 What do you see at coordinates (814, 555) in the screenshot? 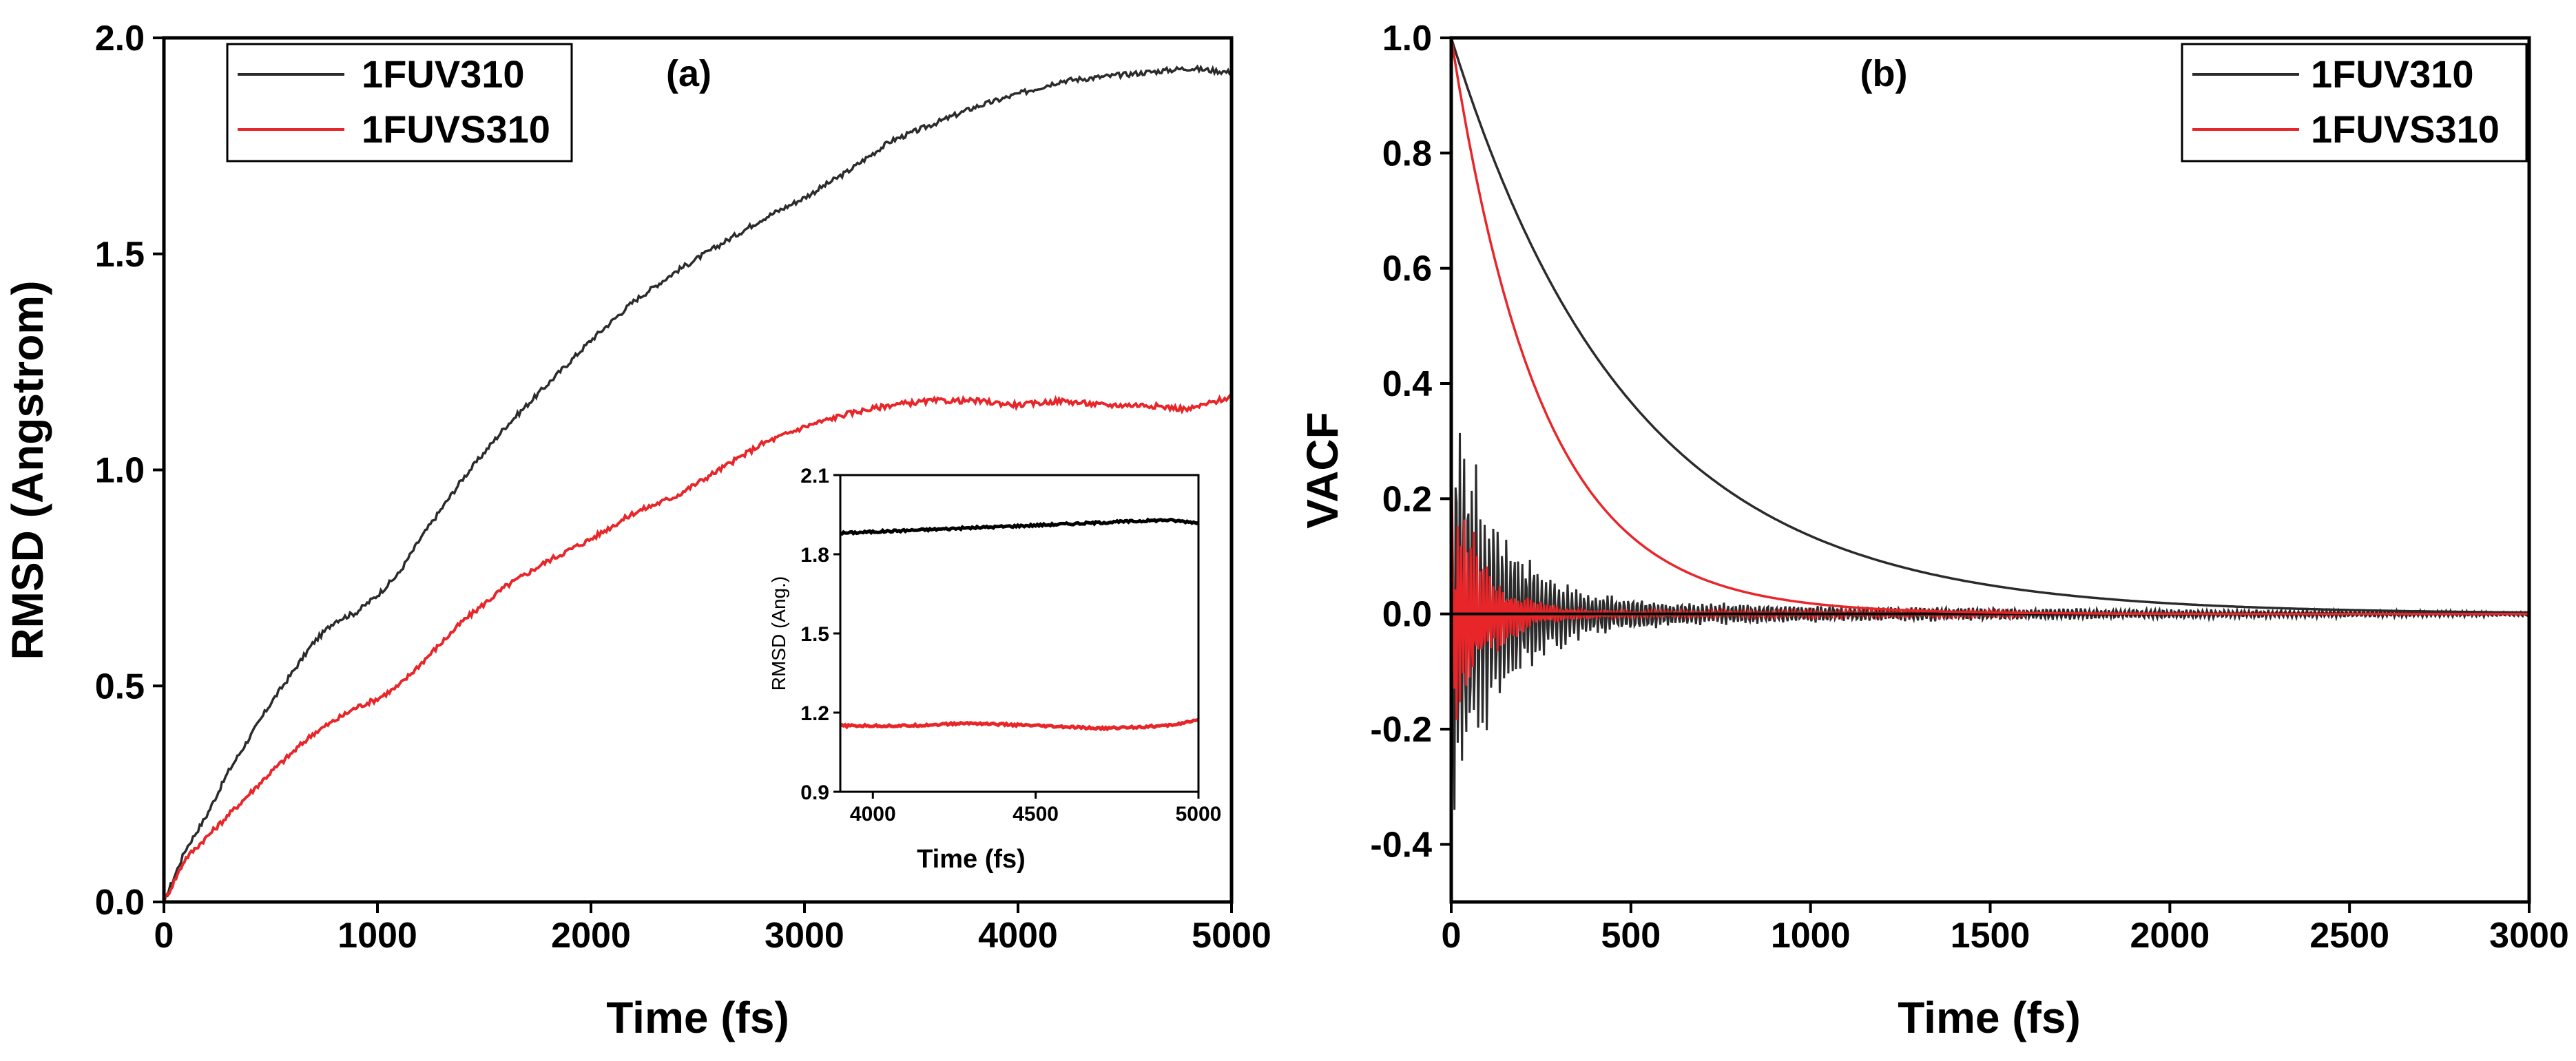
I see `inset-y-tick-label: 1.8` at bounding box center [814, 555].